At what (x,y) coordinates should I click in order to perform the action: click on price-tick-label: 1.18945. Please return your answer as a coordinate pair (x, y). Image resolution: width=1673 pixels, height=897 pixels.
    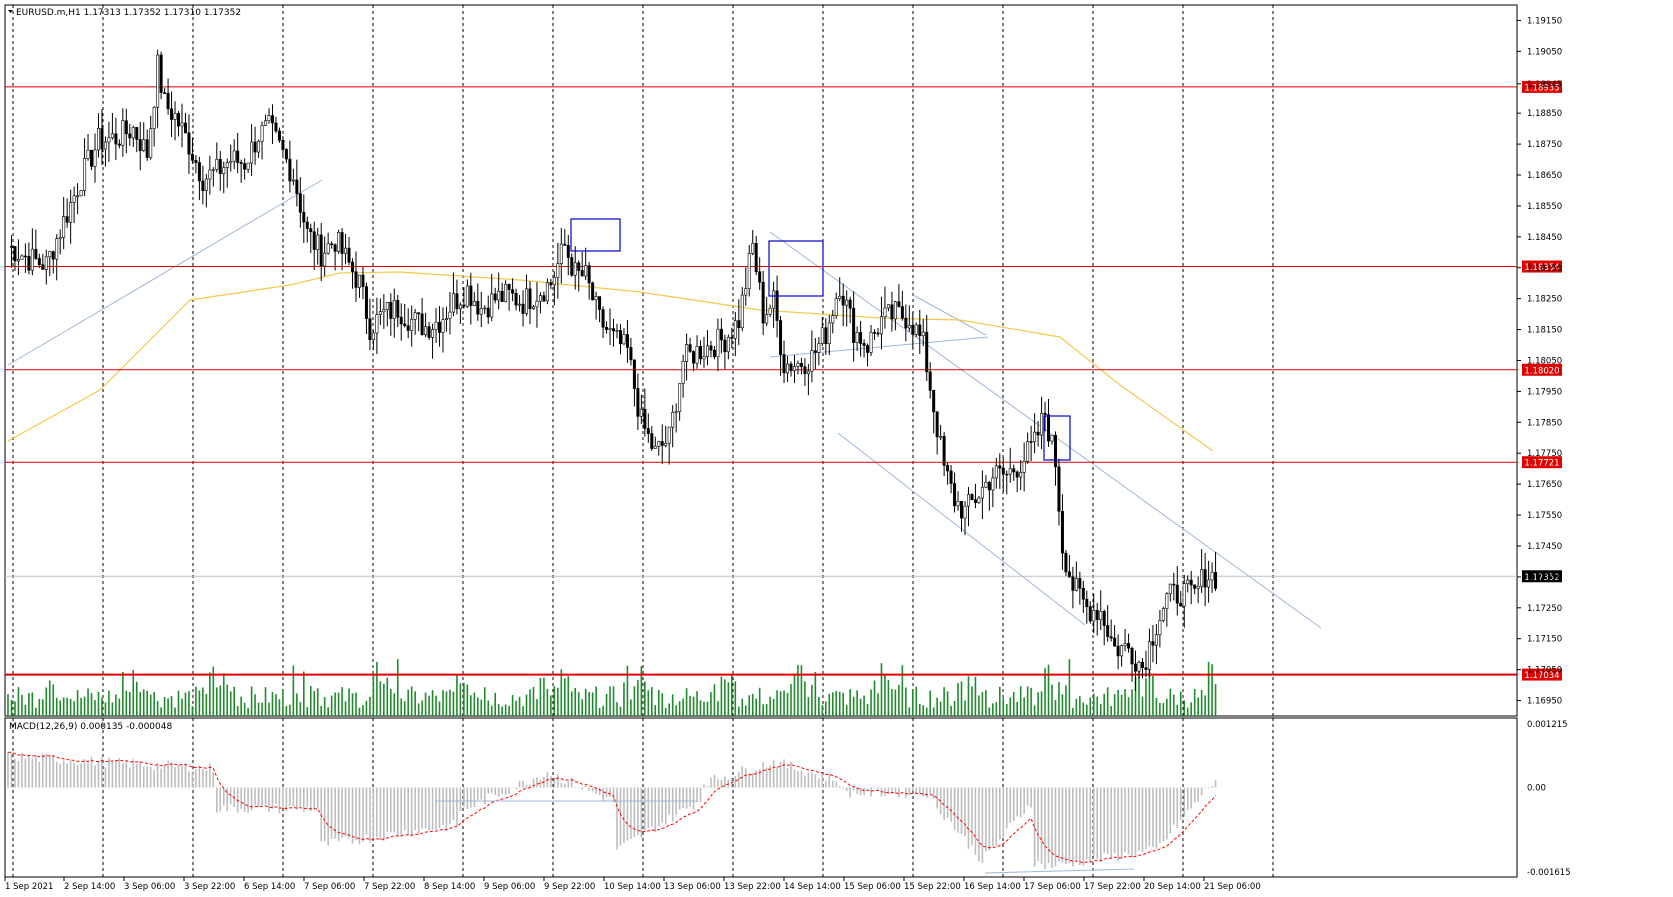
    Looking at the image, I should click on (1544, 85).